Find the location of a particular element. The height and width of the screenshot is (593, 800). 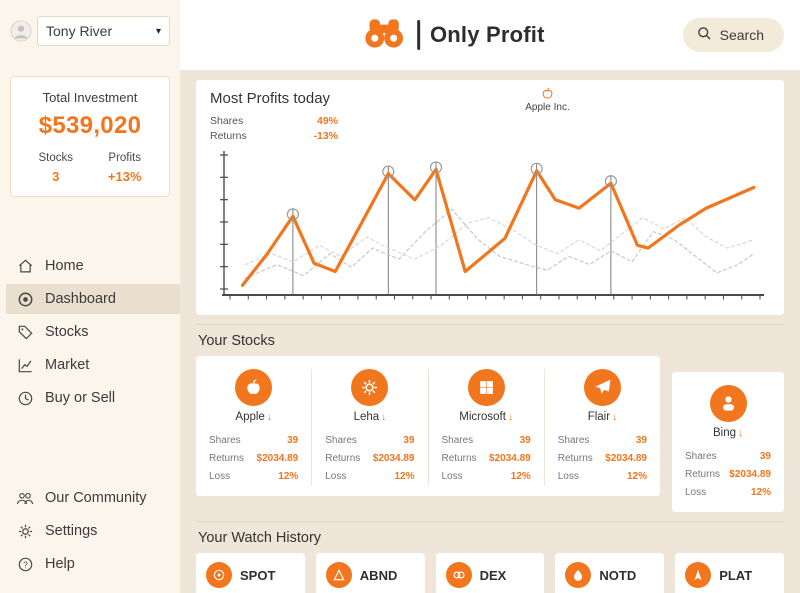

investment-title: Total Investment is located at coordinates (90, 97).